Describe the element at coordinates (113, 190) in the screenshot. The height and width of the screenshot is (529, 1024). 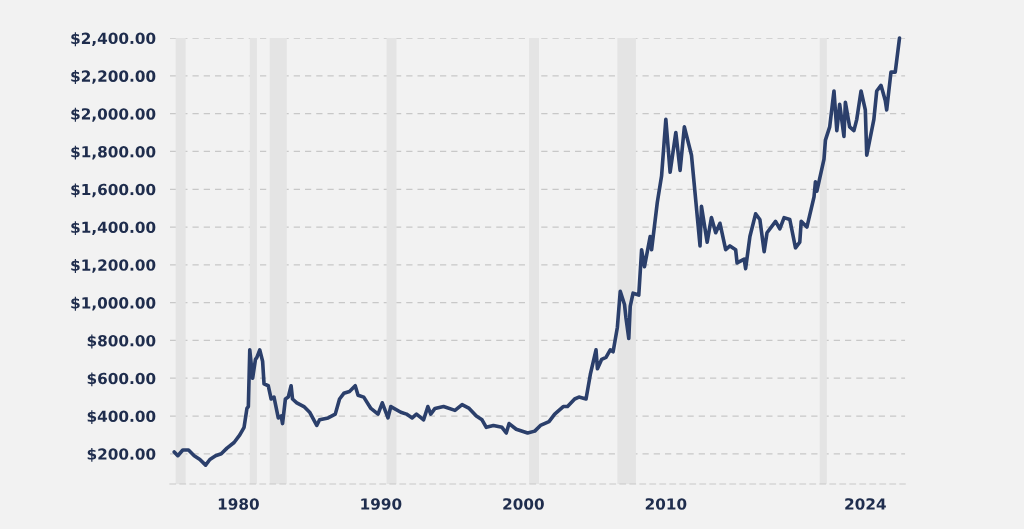
I see `y-tick-label: $1,600.00` at that location.